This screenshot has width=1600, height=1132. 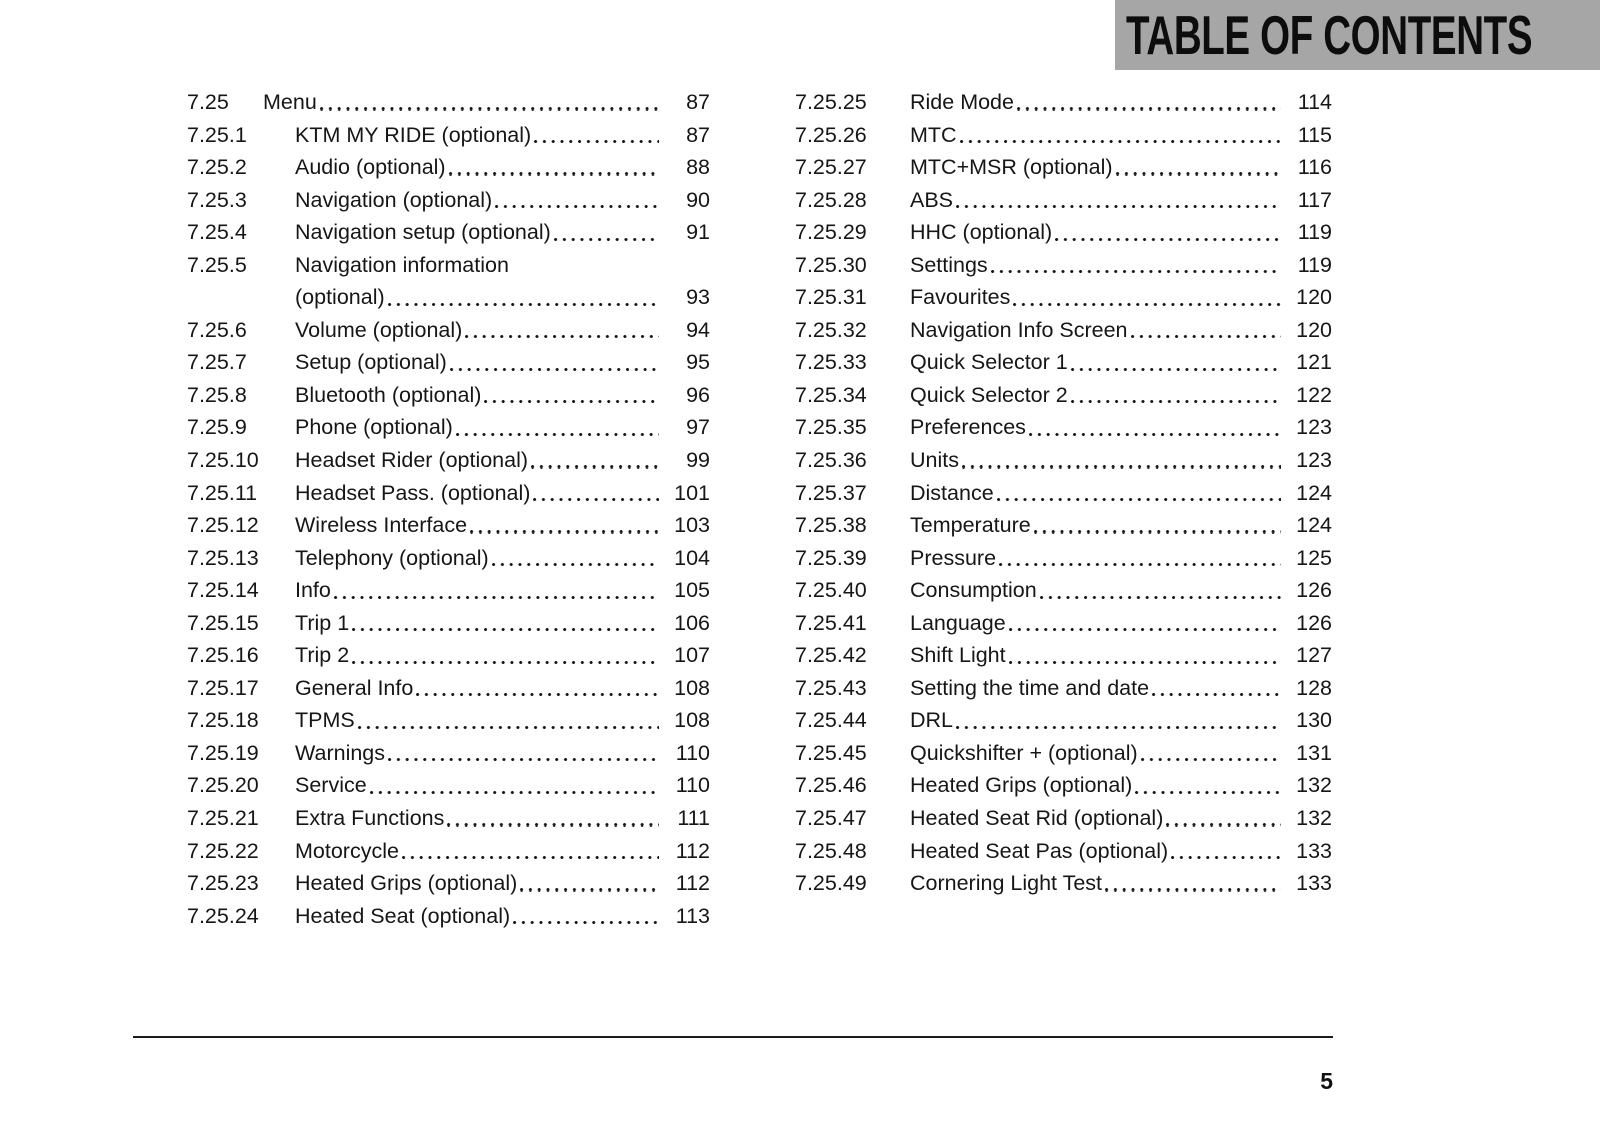 What do you see at coordinates (958, 622) in the screenshot?
I see `toc-entry-title: Language` at bounding box center [958, 622].